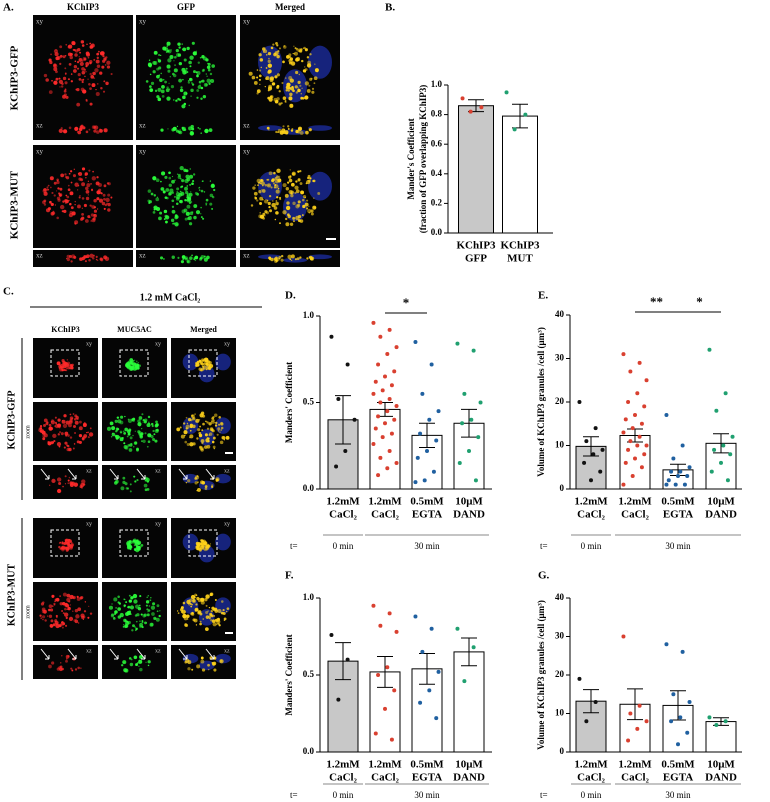 Image resolution: width=770 pixels, height=802 pixels. What do you see at coordinates (591, 778) in the screenshot?
I see `x-tick-label: CaCl₂` at bounding box center [591, 778].